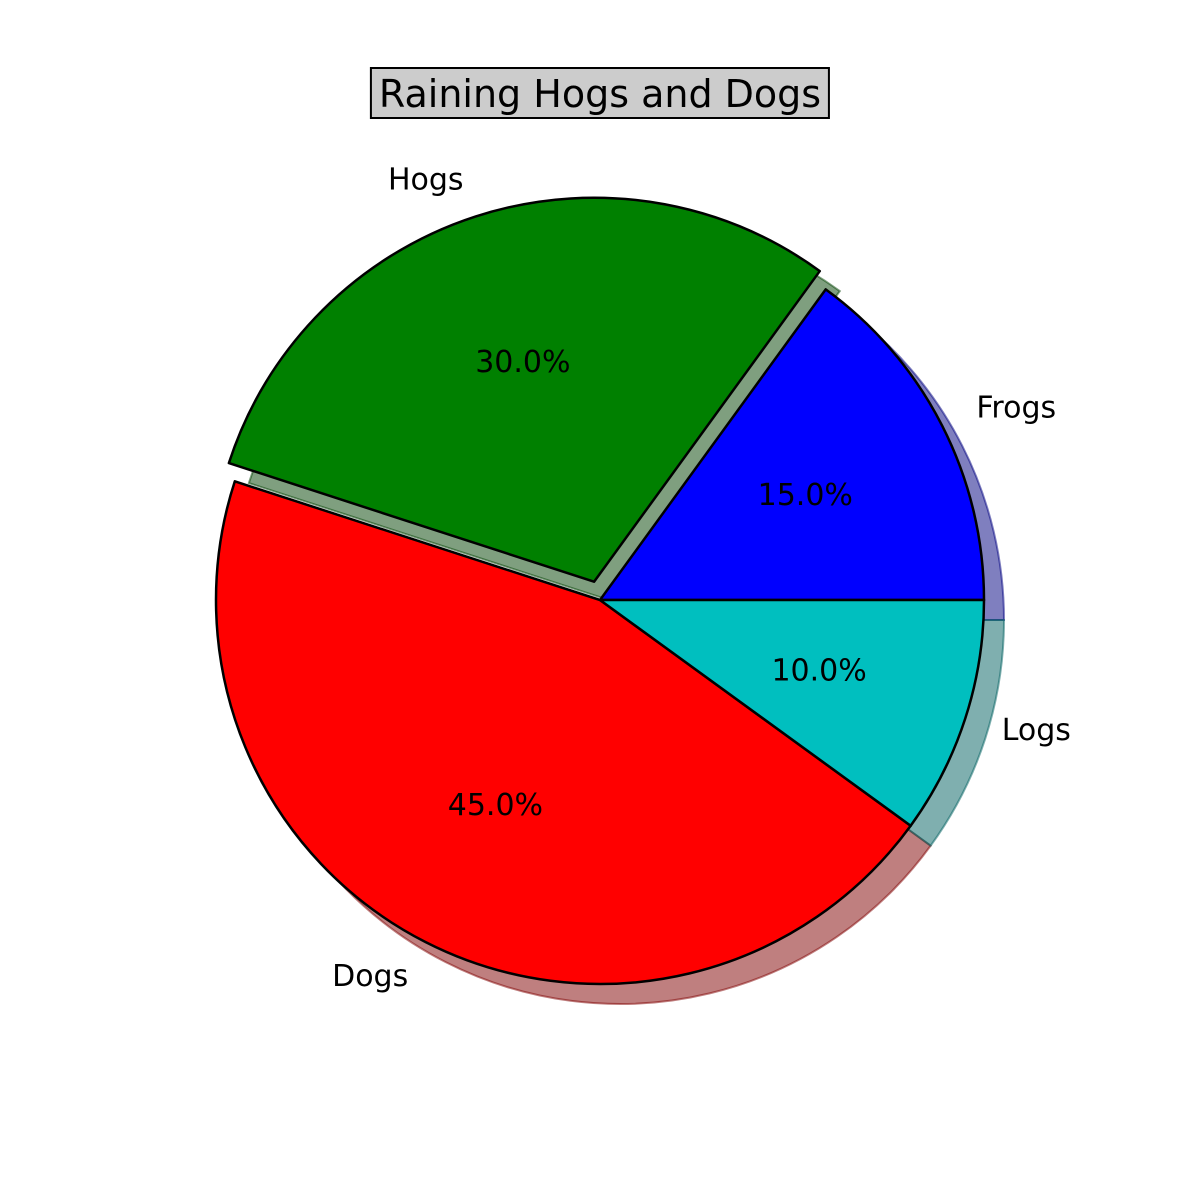 This screenshot has height=1204, width=1200. I want to click on pie-category-label-frogs: Frogs, so click(1016, 408).